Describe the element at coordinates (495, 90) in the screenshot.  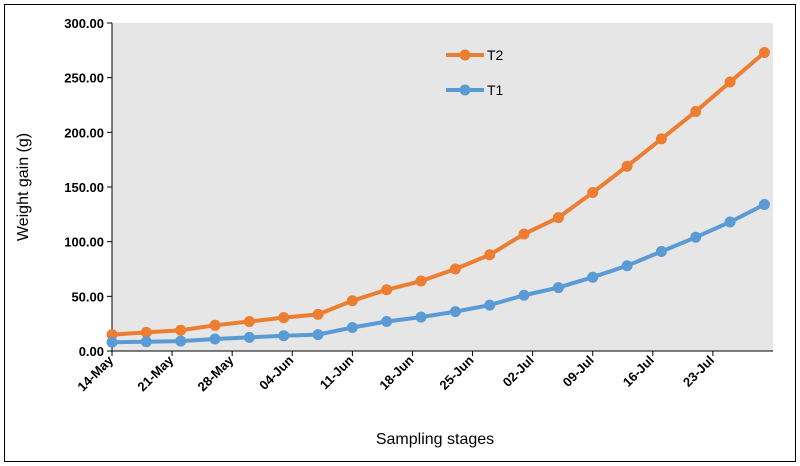
I see `legend-label: T1` at that location.